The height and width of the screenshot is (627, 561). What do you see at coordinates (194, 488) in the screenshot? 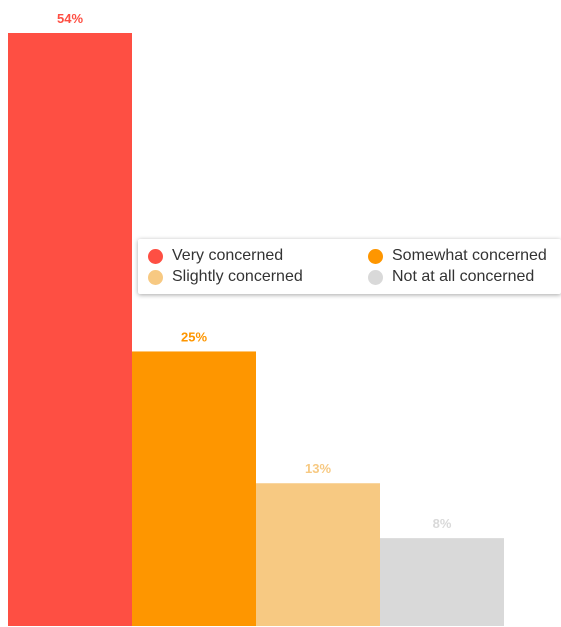
I see `bar-somewhat-concerned` at bounding box center [194, 488].